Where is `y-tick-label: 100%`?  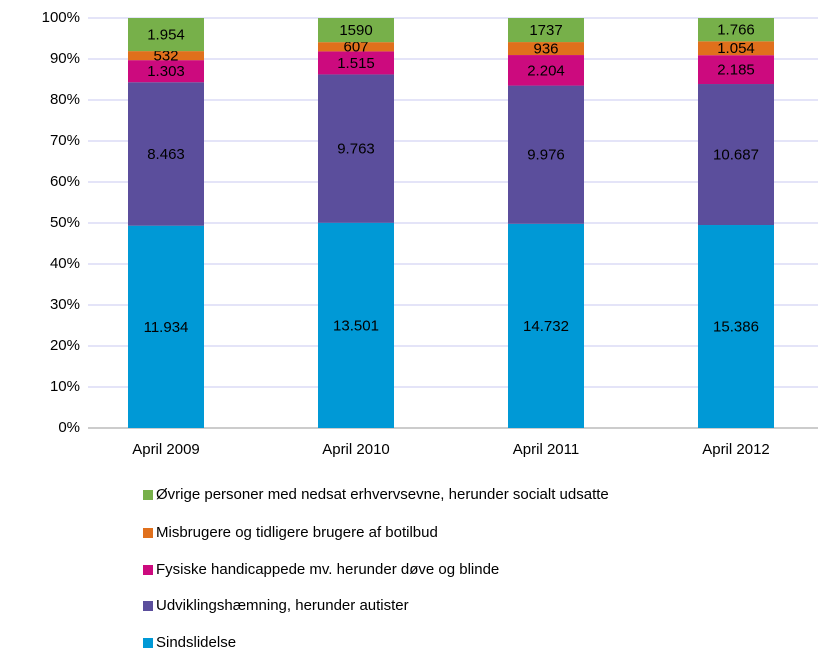 y-tick-label: 100% is located at coordinates (61, 17).